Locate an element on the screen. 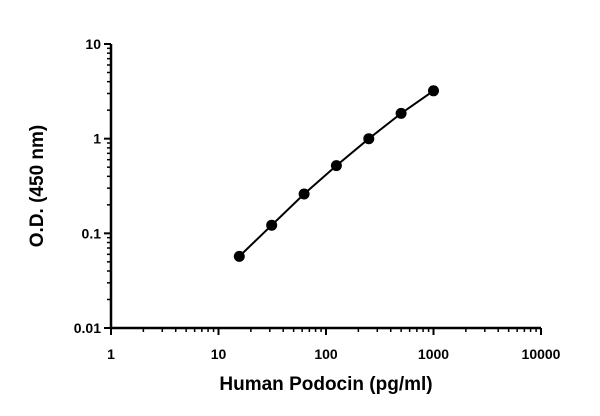 The width and height of the screenshot is (600, 416). x-axis-title: Human Podocin (pg/ml) is located at coordinates (325, 384).